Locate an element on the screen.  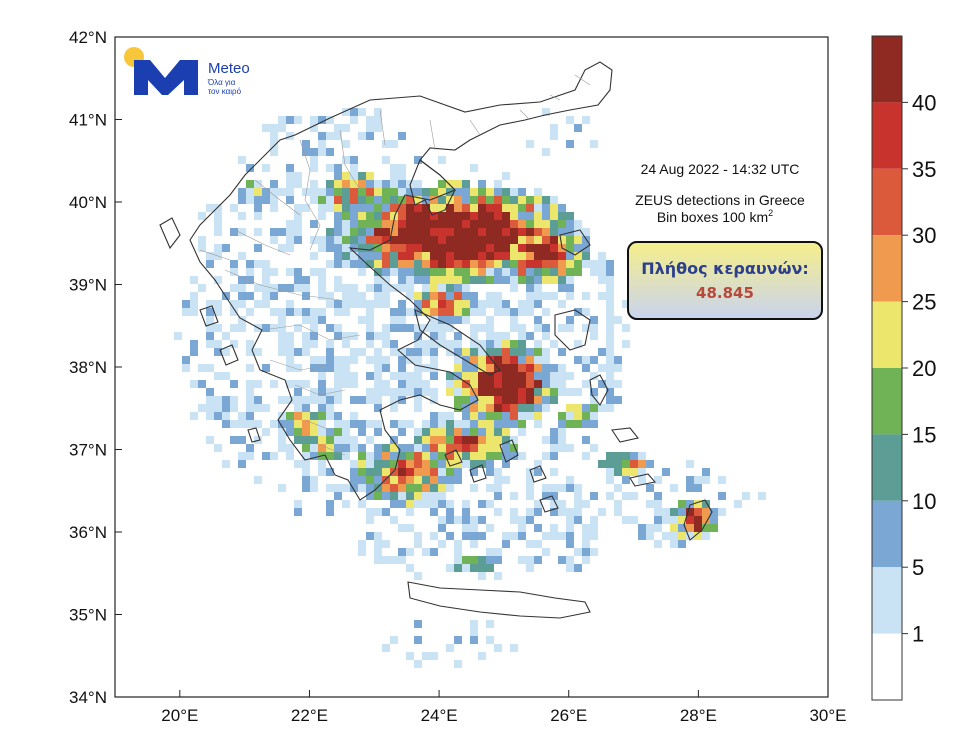
legend-label: 30 is located at coordinates (924, 235).